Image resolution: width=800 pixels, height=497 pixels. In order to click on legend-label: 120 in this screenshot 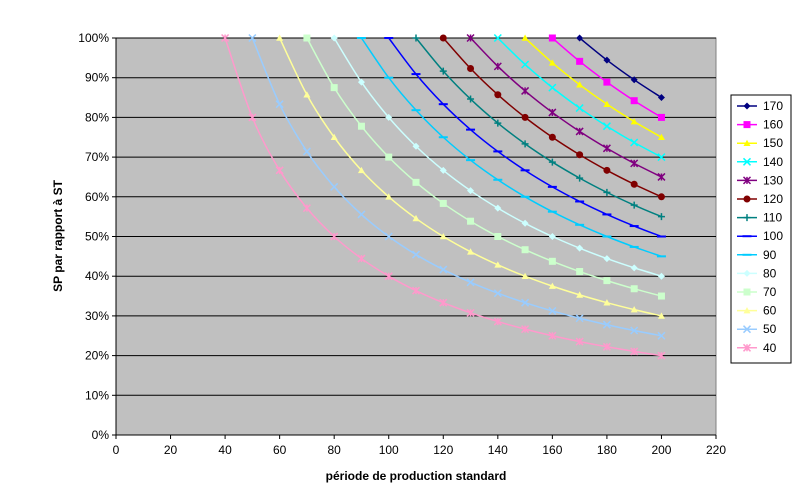, I will do `click(773, 199)`.